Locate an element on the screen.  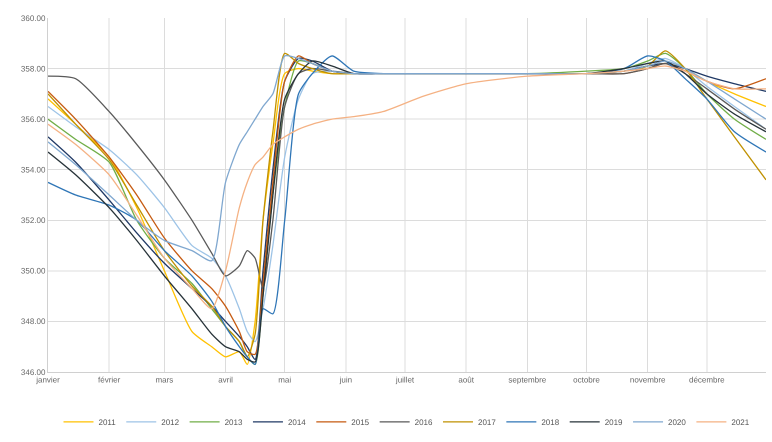
legend-label: 2014 is located at coordinates (297, 423).